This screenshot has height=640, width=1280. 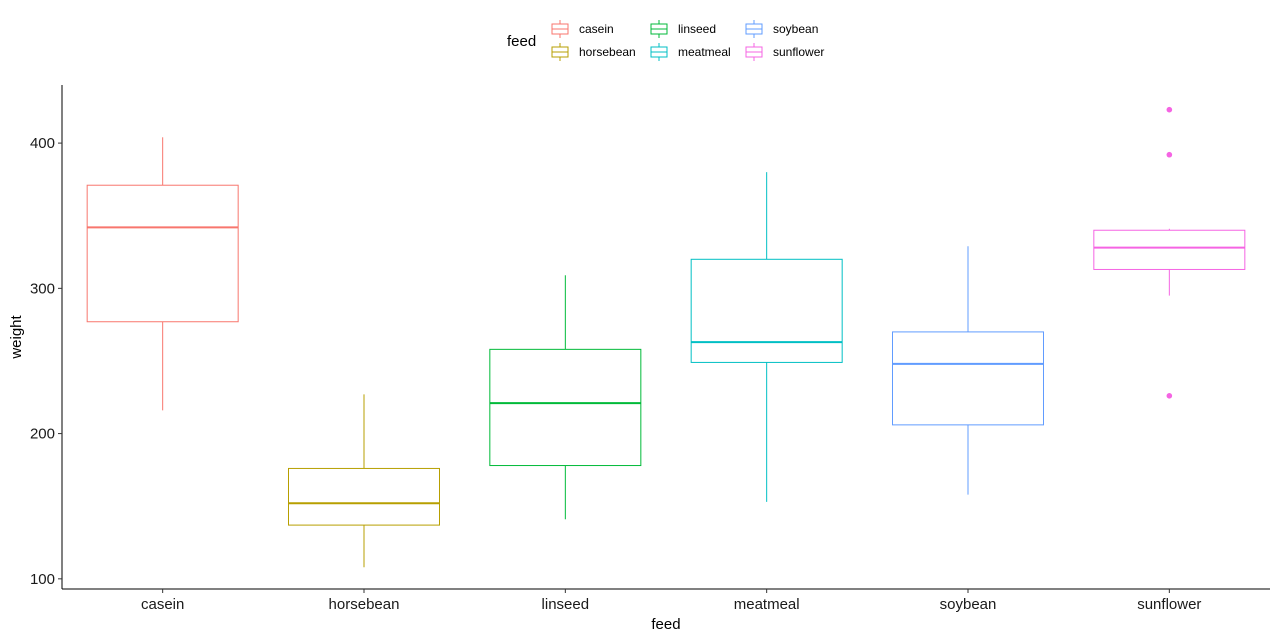 What do you see at coordinates (364, 604) in the screenshot?
I see `x-tick-label: horsebean` at bounding box center [364, 604].